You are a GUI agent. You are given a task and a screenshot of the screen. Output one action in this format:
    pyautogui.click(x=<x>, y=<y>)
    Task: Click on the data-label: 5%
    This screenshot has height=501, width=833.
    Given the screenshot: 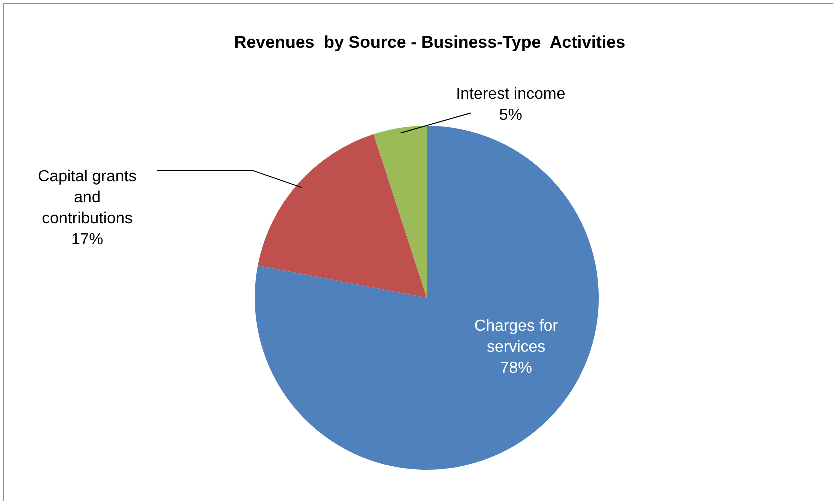 What is the action you would take?
    pyautogui.click(x=510, y=115)
    